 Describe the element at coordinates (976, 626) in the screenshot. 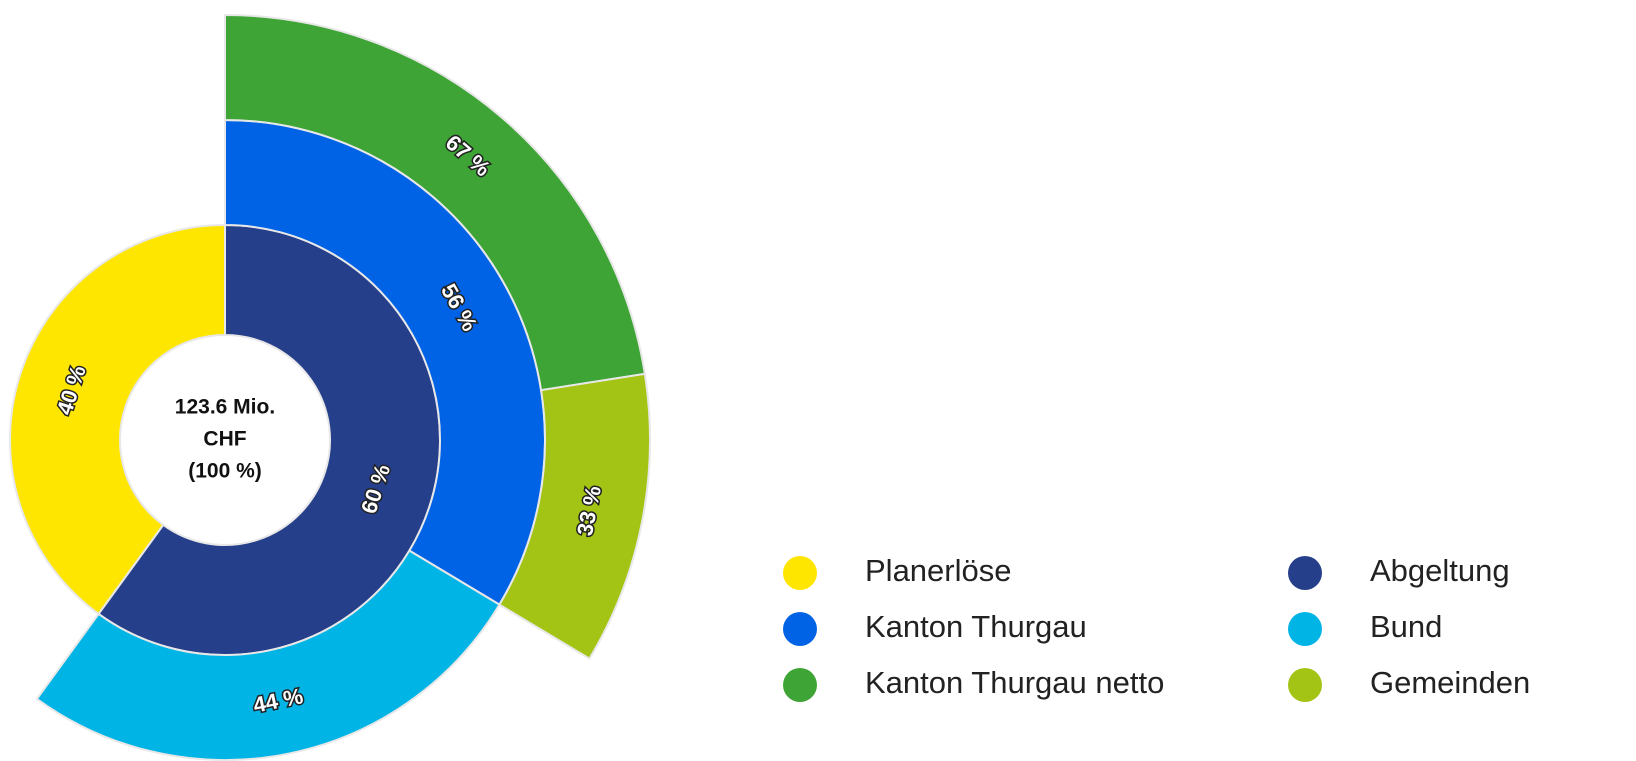

I see `legend-label: Kanton Thurgau` at that location.